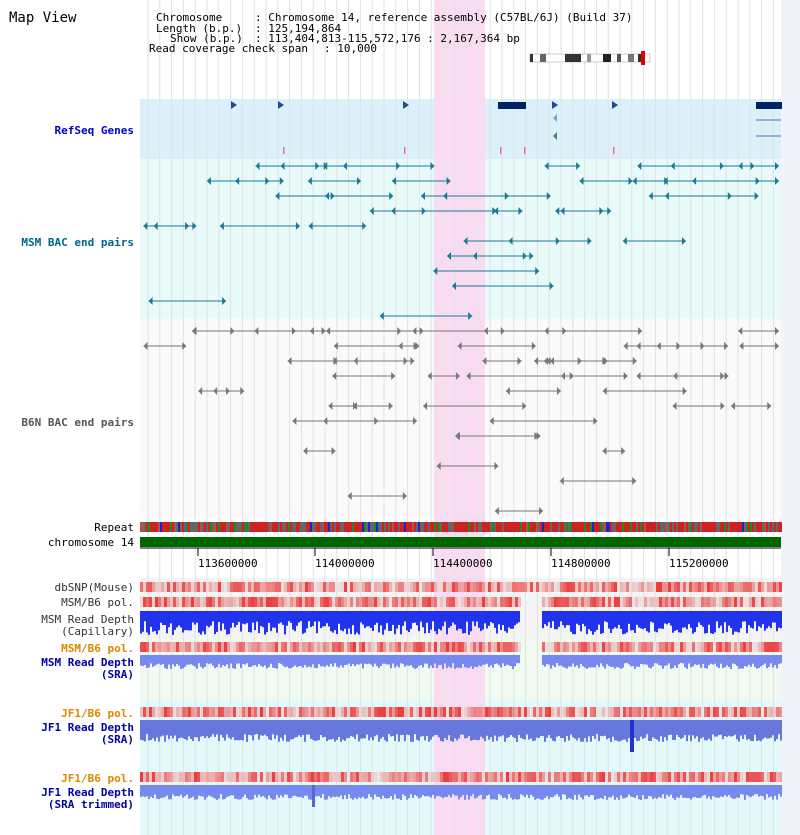 The height and width of the screenshot is (835, 800). What do you see at coordinates (87, 626) in the screenshot?
I see `msm-read-depth-capillary-label: MSM Read Depth (Capillary)` at bounding box center [87, 626].